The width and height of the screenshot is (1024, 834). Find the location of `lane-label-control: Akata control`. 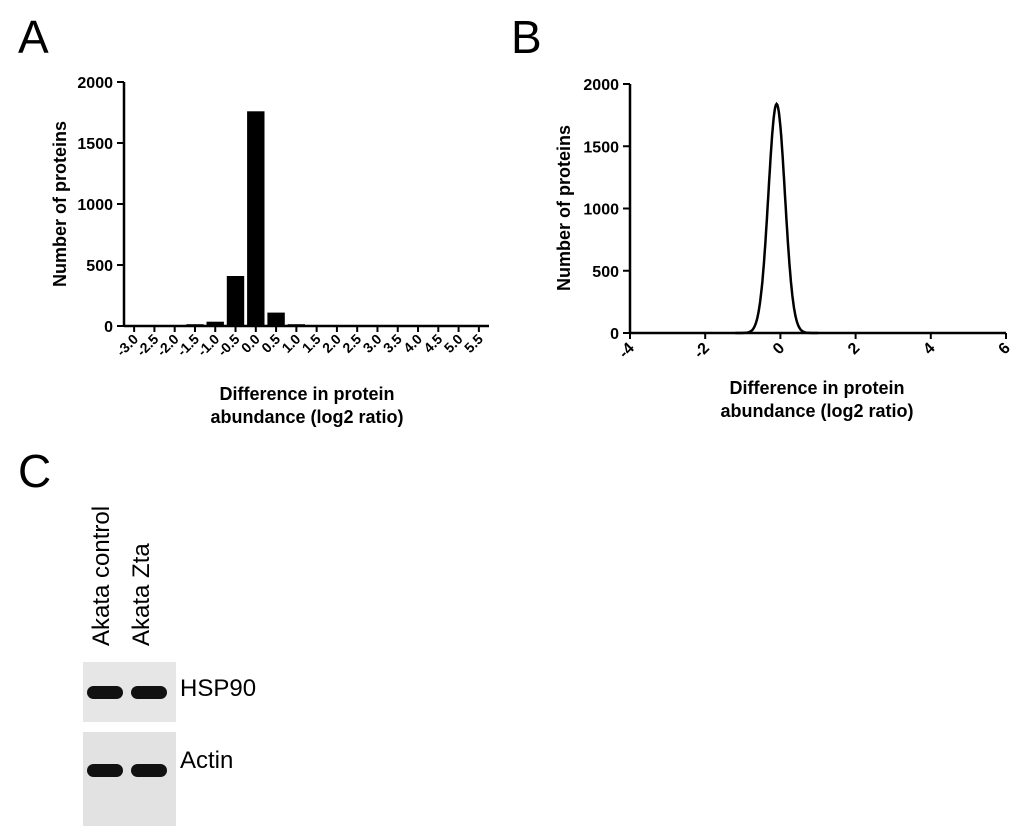

lane-label-control: Akata control is located at coordinates (101, 575).